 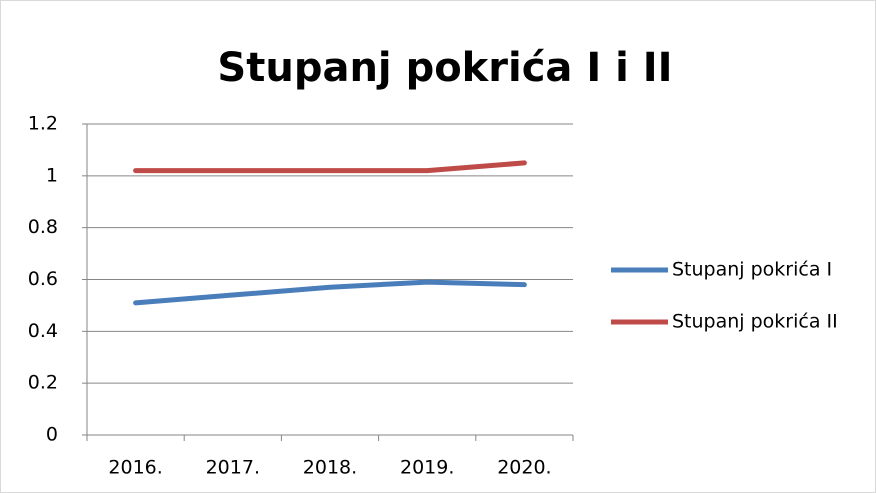 I want to click on y-tick-label: 0.6, so click(x=43, y=279).